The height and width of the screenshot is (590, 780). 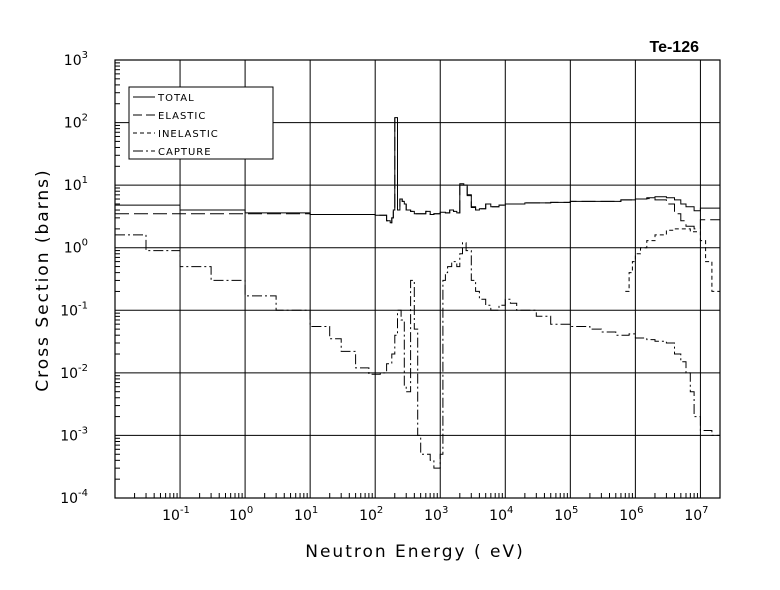 I want to click on x-tick-label: 10⁰, so click(x=241, y=514).